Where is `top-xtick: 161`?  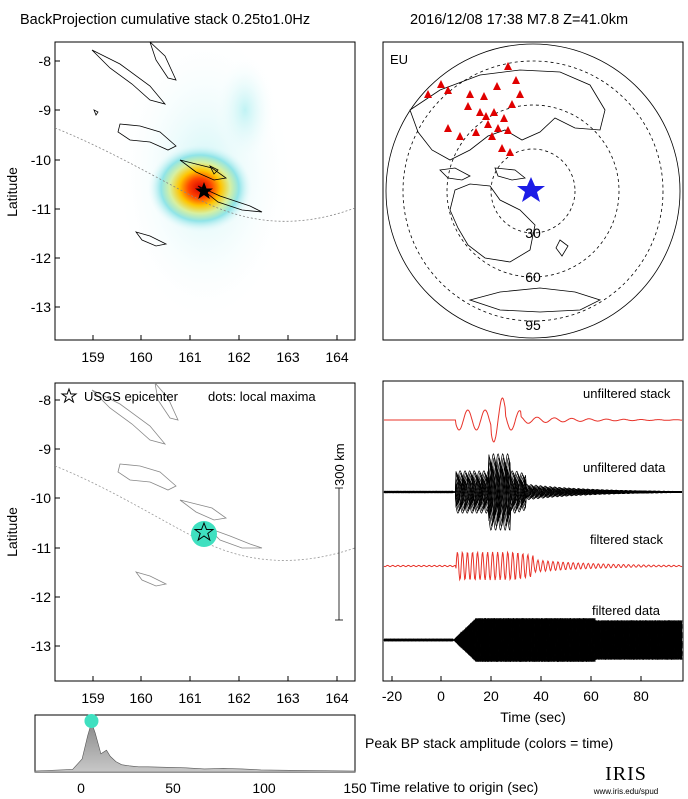 top-xtick: 161 is located at coordinates (190, 357).